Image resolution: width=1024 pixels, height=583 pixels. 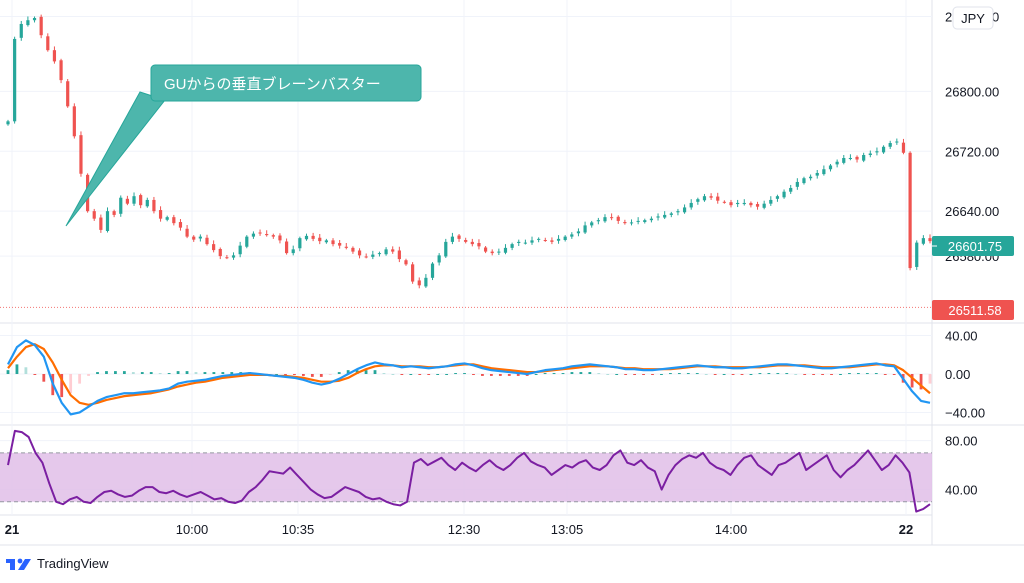 What do you see at coordinates (965, 375) in the screenshot?
I see `macd-axis: 40.00 0.00 −40.00` at bounding box center [965, 375].